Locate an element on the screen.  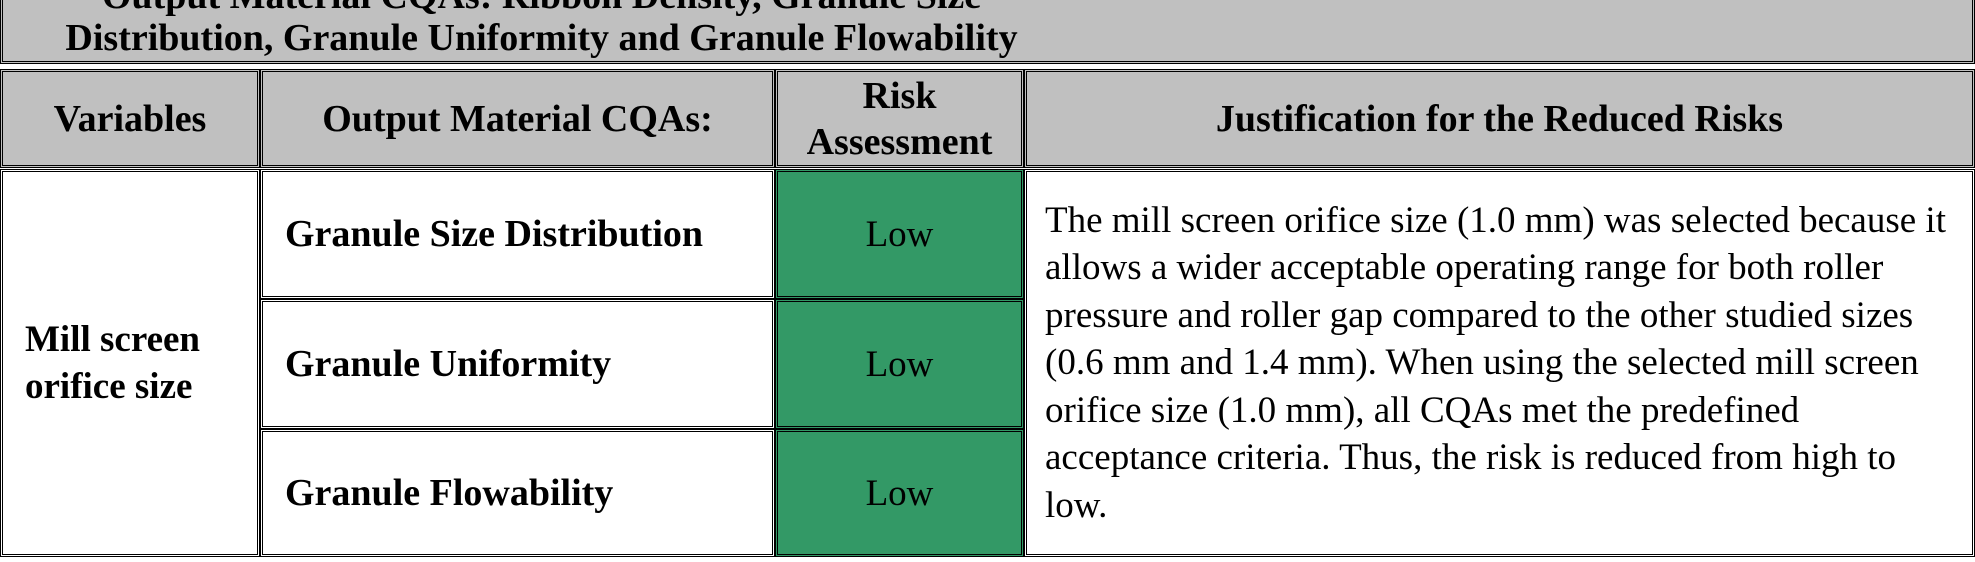
cqa-cell: Granule Size Distribution is located at coordinates (517, 234).